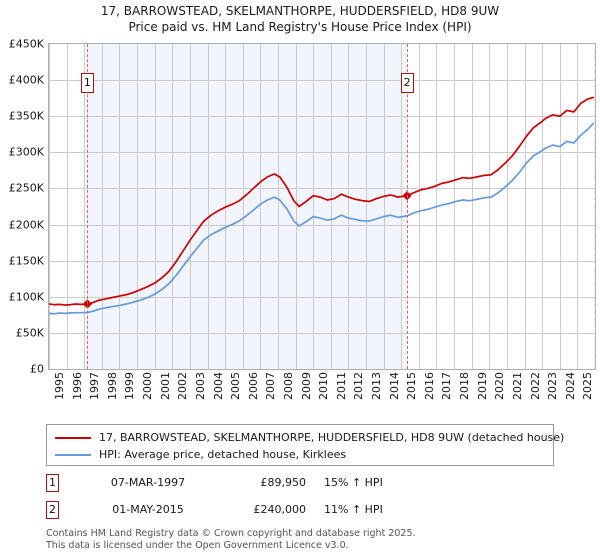 Image resolution: width=600 pixels, height=560 pixels. What do you see at coordinates (500, 386) in the screenshot?
I see `x-axis-tick-label: 2020` at bounding box center [500, 386].